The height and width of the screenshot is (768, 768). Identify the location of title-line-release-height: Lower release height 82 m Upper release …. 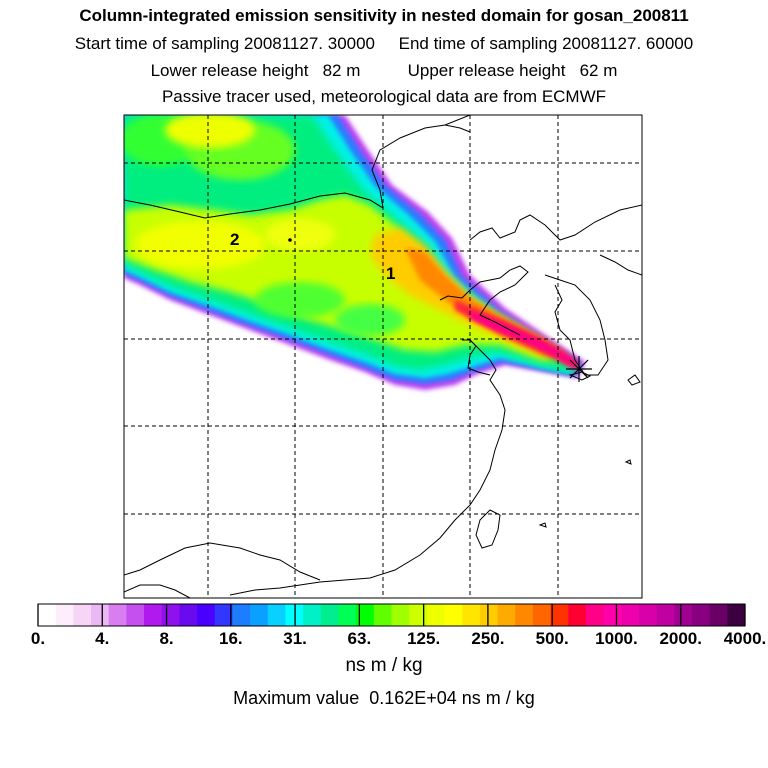
(384, 70).